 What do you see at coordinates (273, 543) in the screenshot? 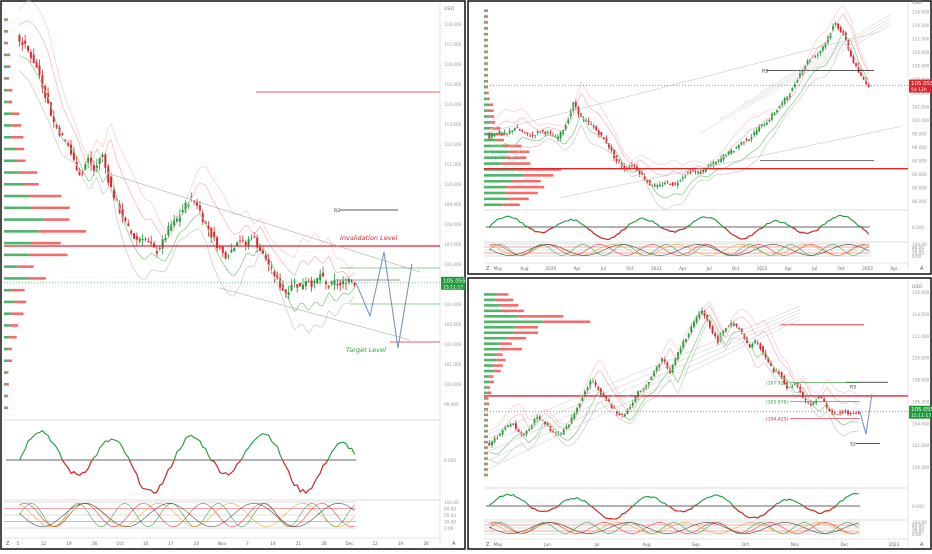
I see `x-tick-label: 14` at bounding box center [273, 543].